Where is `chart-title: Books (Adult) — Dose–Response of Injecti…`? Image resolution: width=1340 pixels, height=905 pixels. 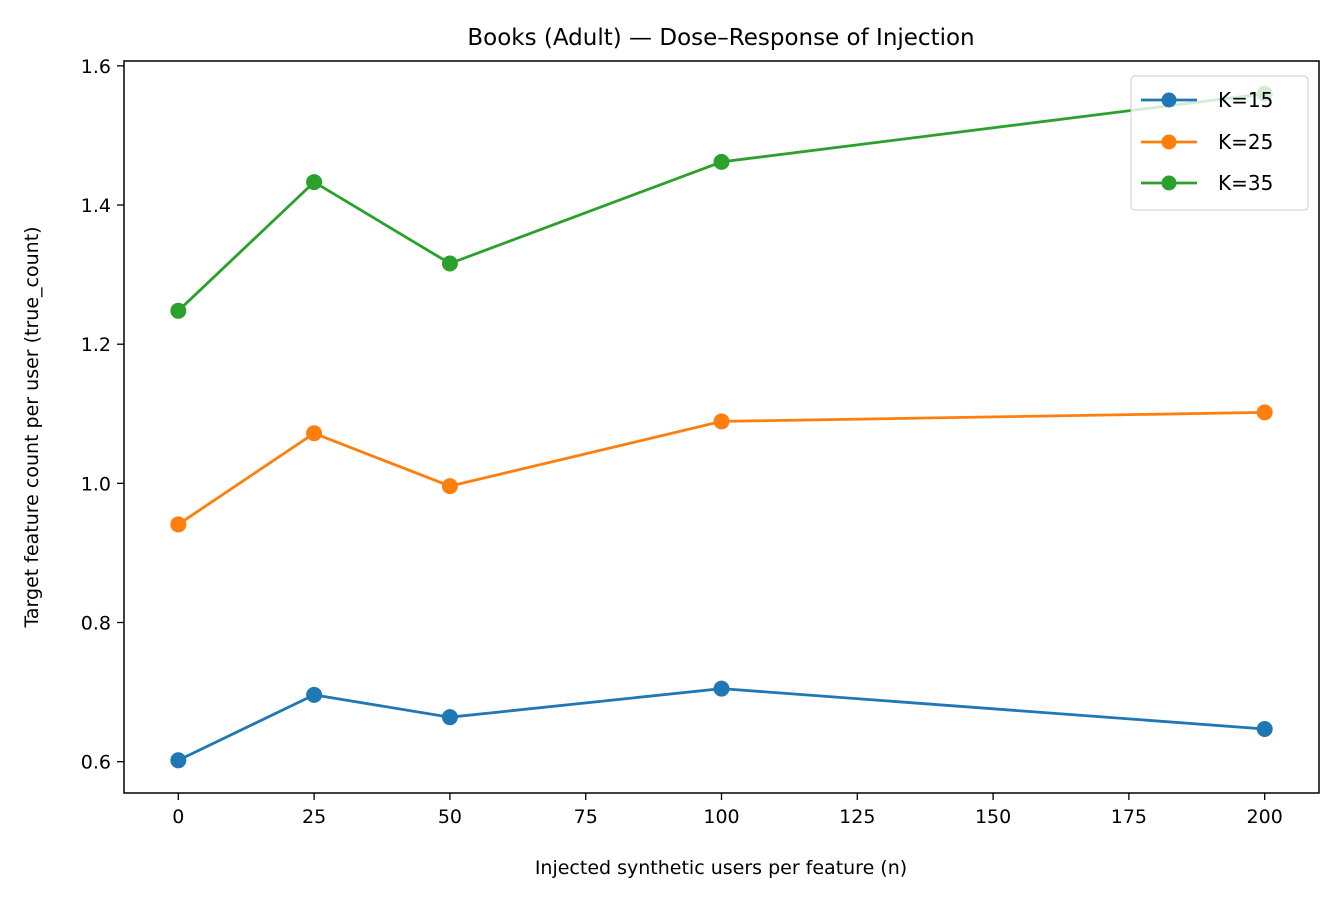 chart-title: Books (Adult) — Dose–Response of Injecti… is located at coordinates (720, 38).